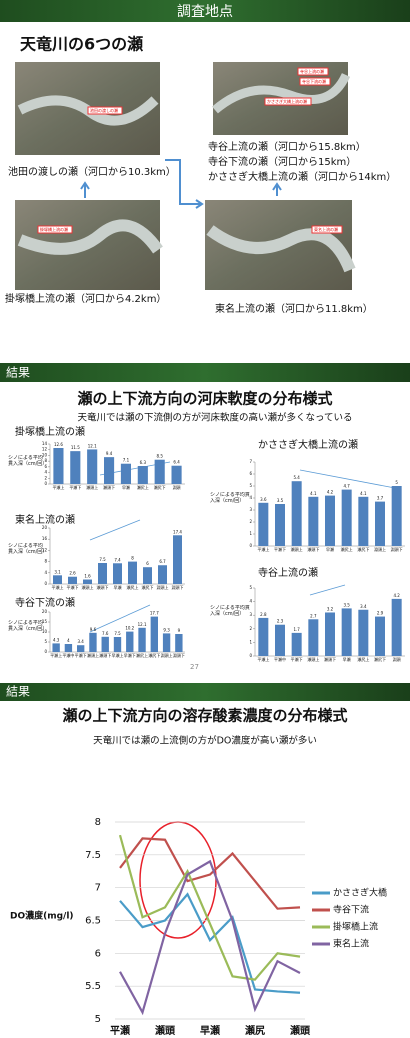 This screenshot has height=1038, width=410. Describe the element at coordinates (176, 462) in the screenshot. I see `data-label: 6.4` at that location.